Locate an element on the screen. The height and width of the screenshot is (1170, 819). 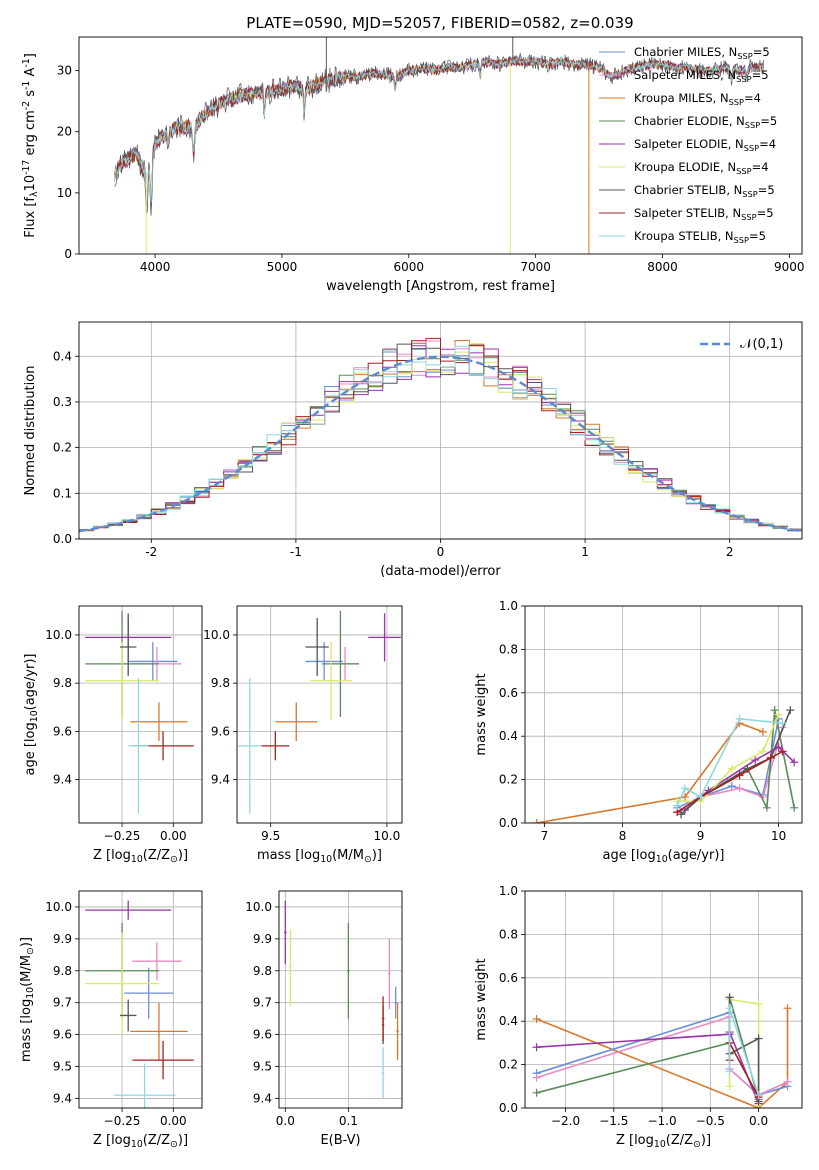
legend-entry: Kroupa MILES, NSSP=4 is located at coordinates (697, 99).